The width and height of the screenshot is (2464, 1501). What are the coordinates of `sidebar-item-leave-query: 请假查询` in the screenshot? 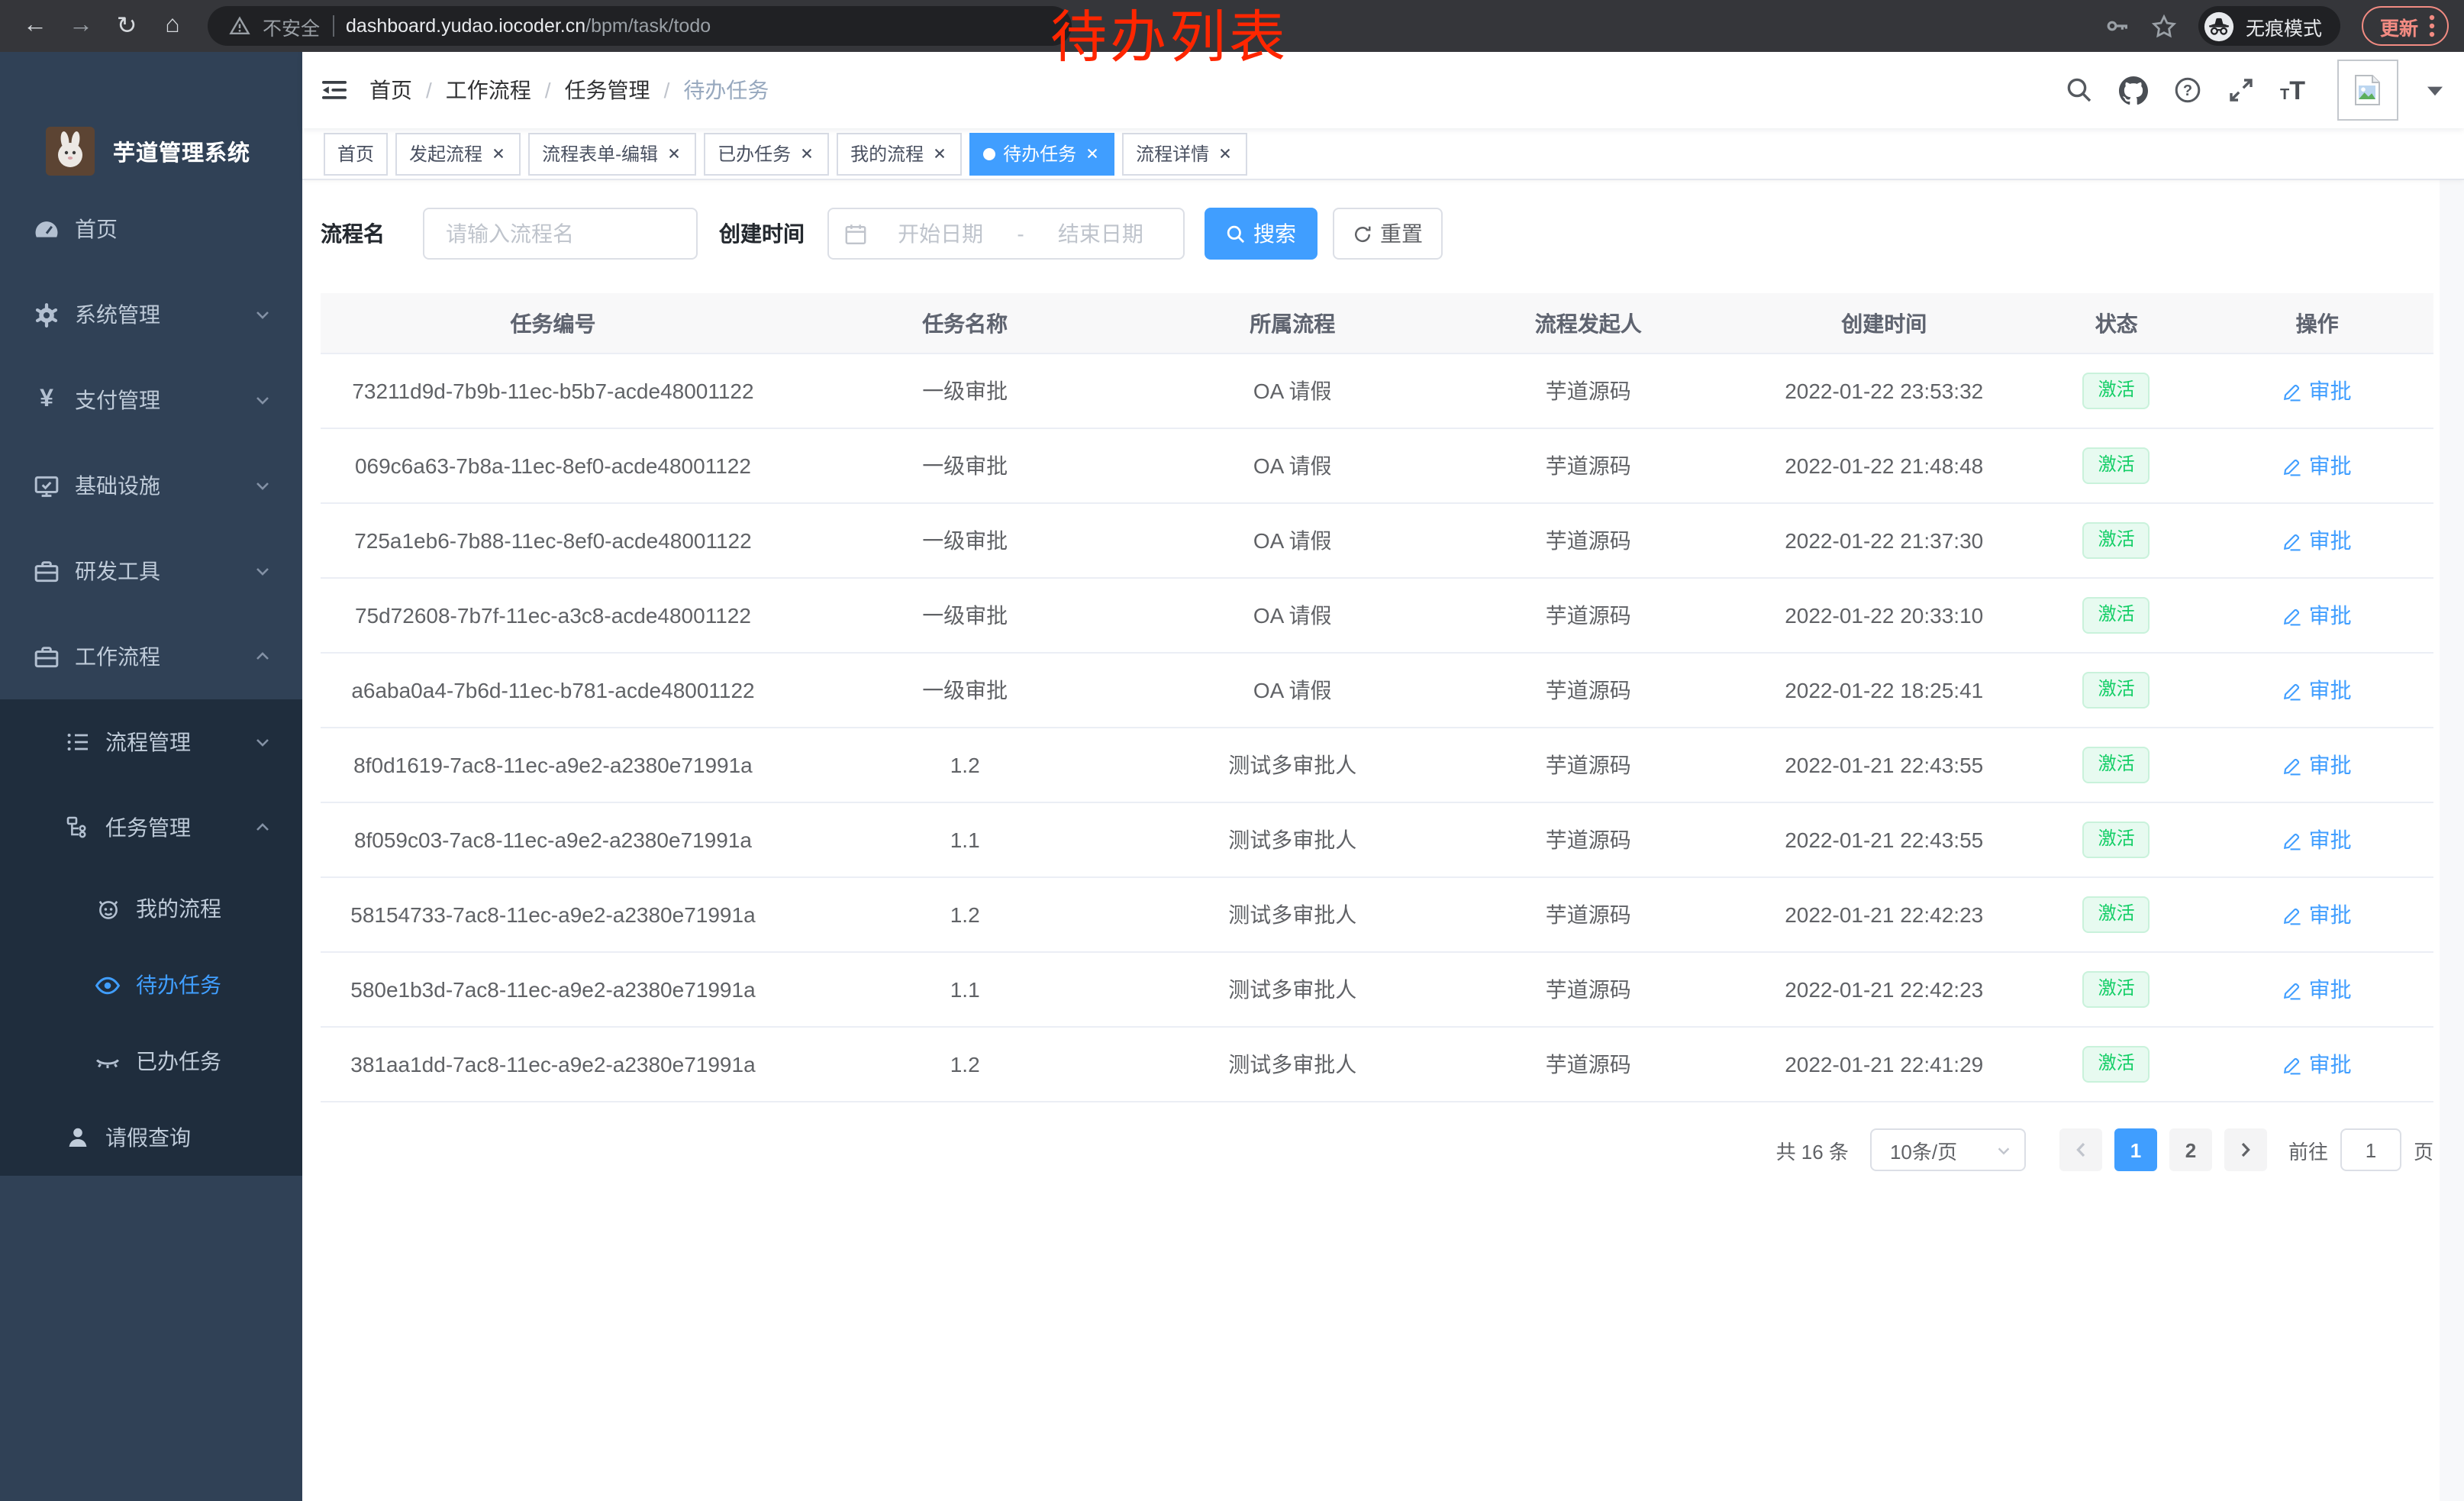 It's located at (151, 1137).